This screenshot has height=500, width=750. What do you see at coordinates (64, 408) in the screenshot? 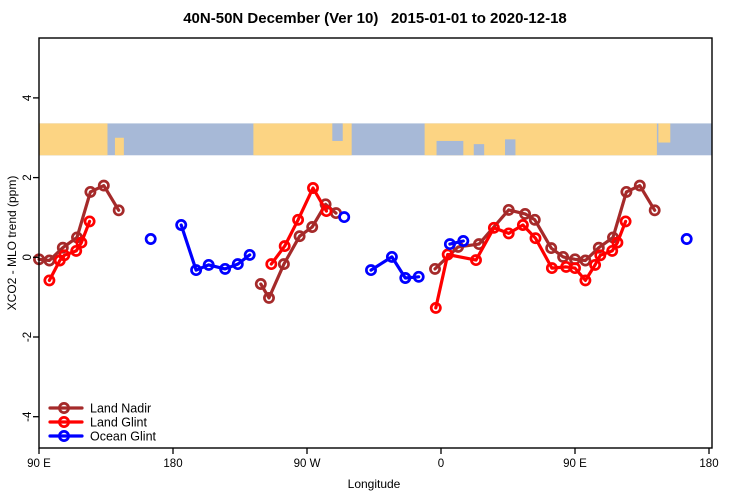
I see `legend-marker-land-nadir` at bounding box center [64, 408].